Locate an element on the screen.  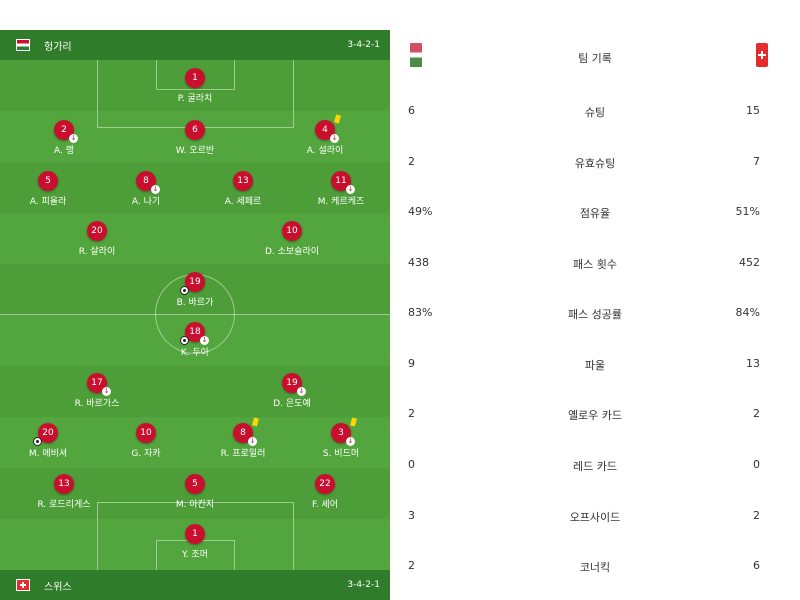
stat-home-value: 9 is located at coordinates (411, 363).